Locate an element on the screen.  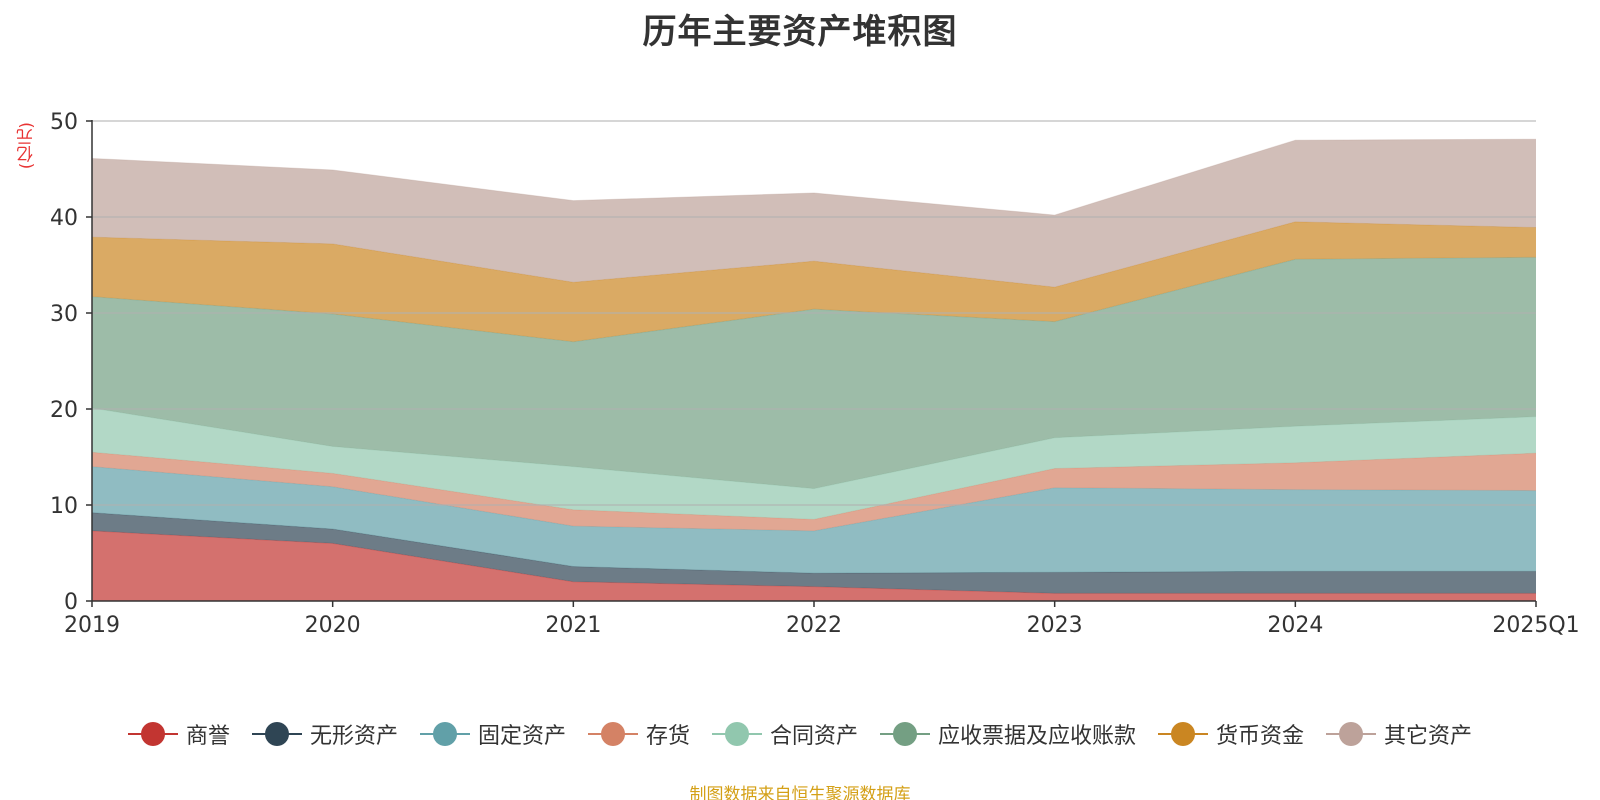
legend-item-3: 存货 is located at coordinates (638, 734).